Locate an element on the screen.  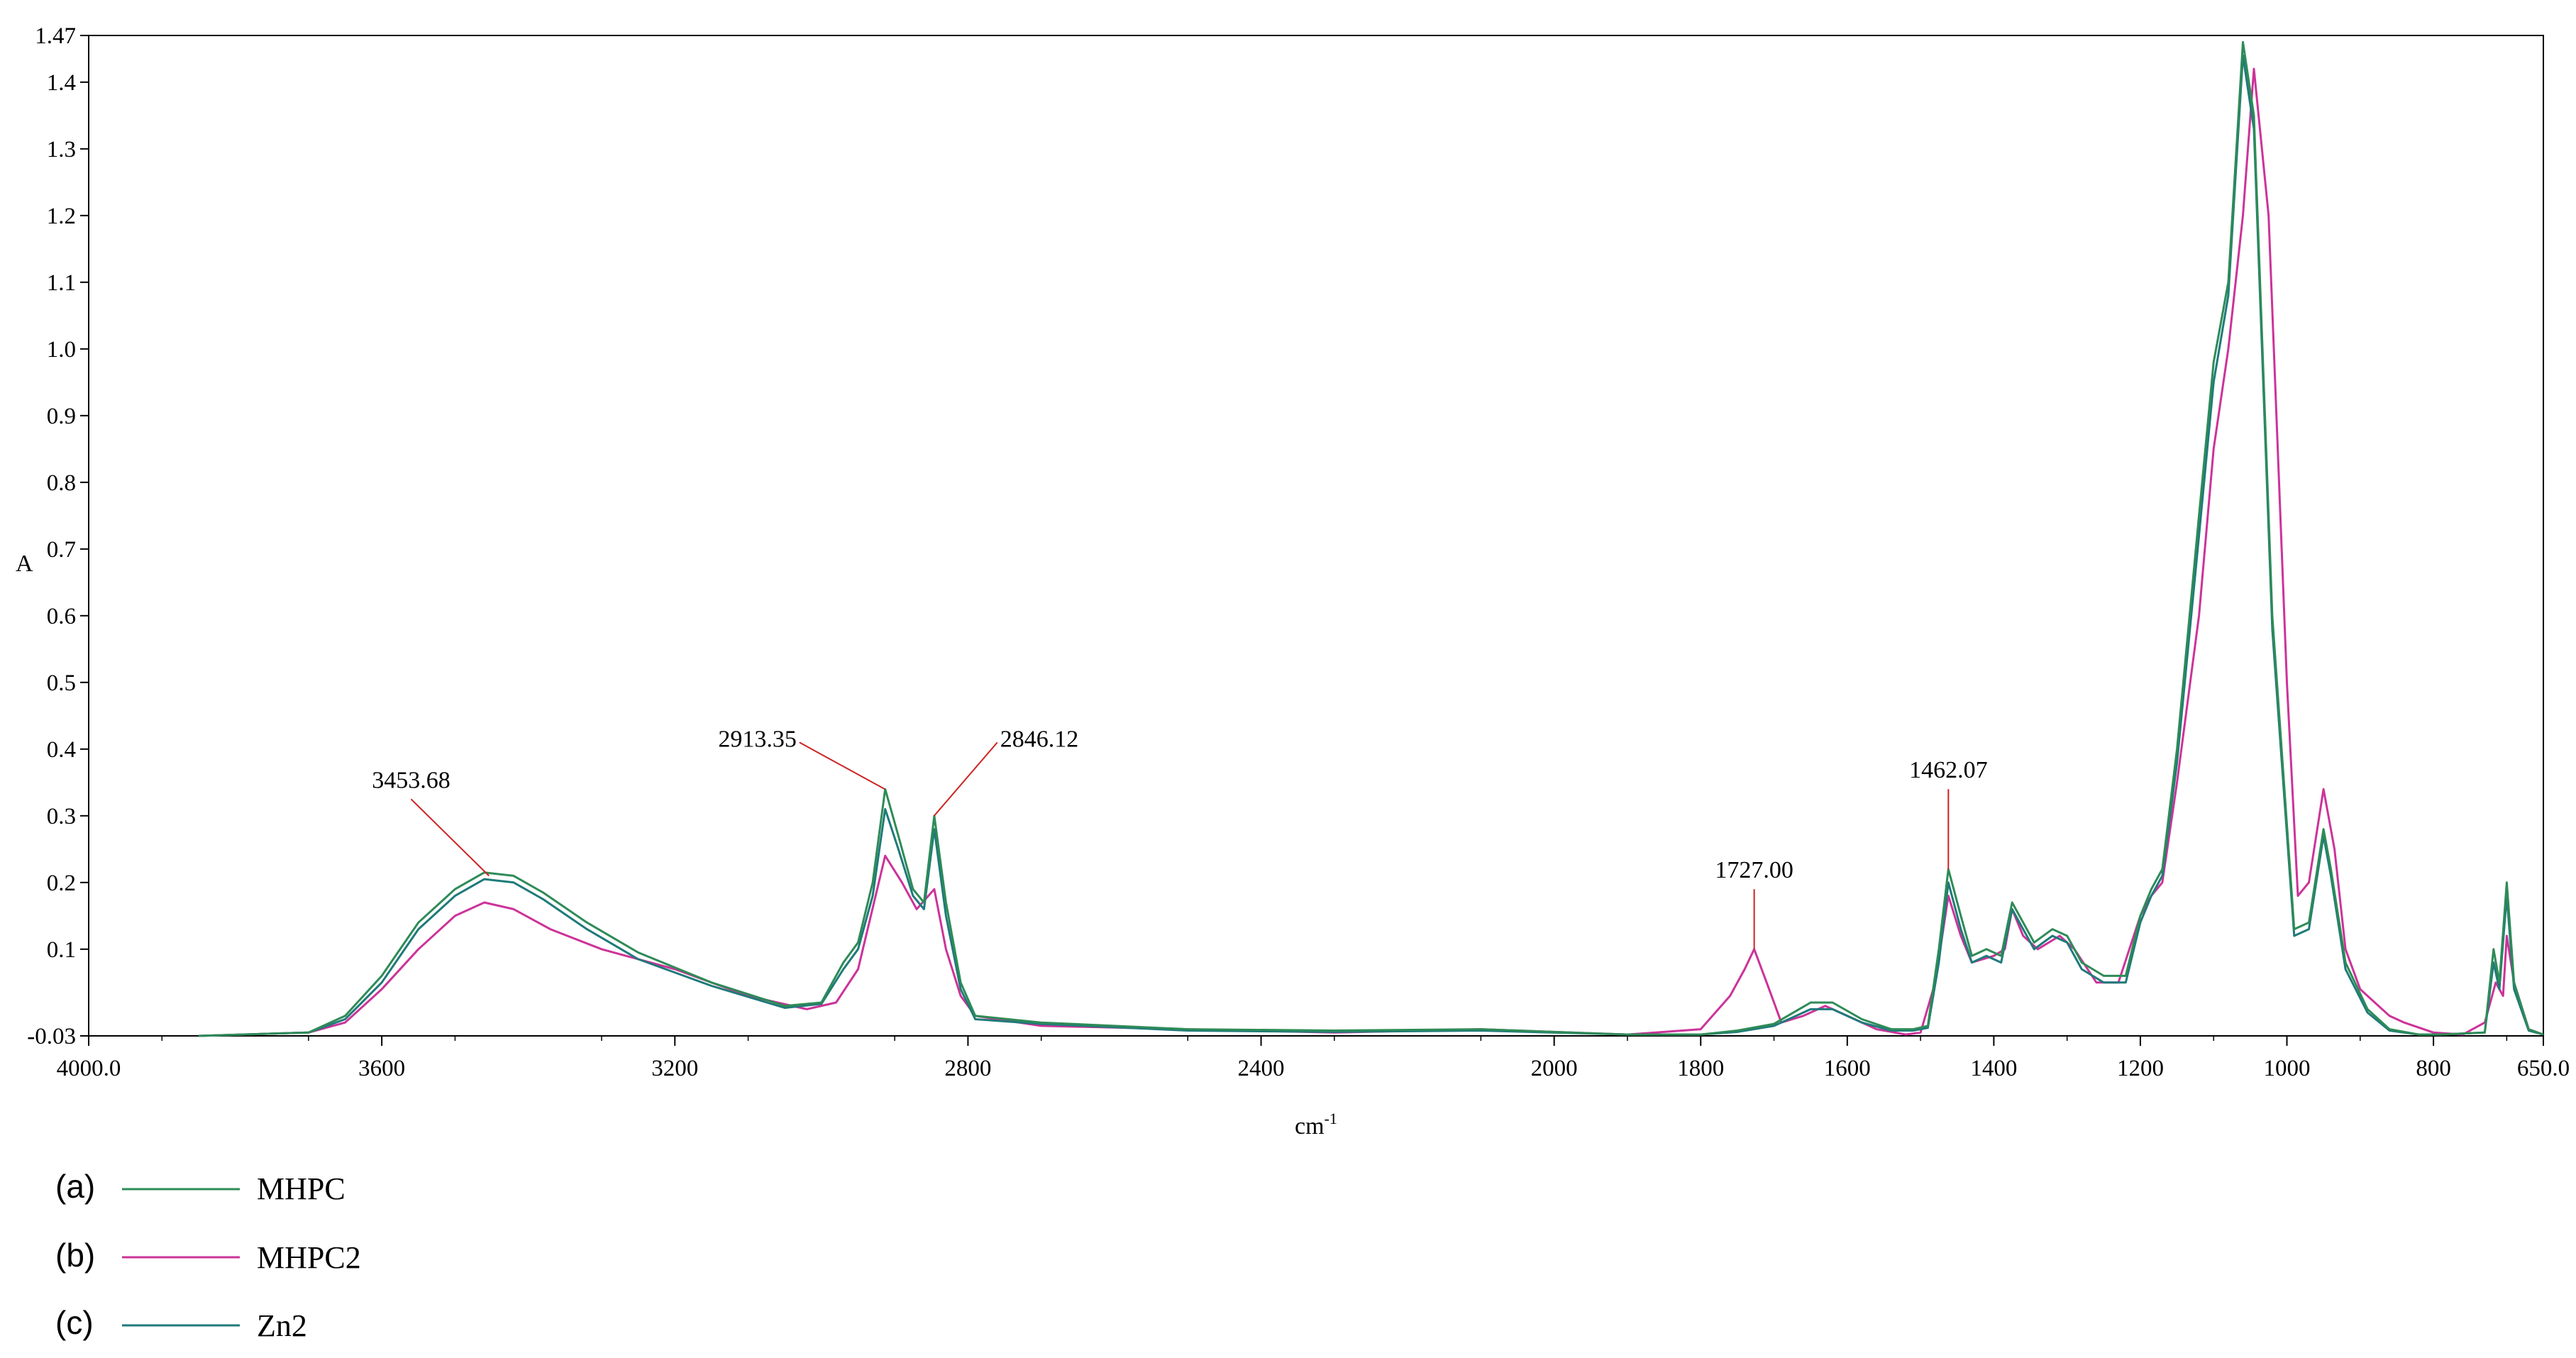
x-tick-label: 3200 is located at coordinates (674, 1068).